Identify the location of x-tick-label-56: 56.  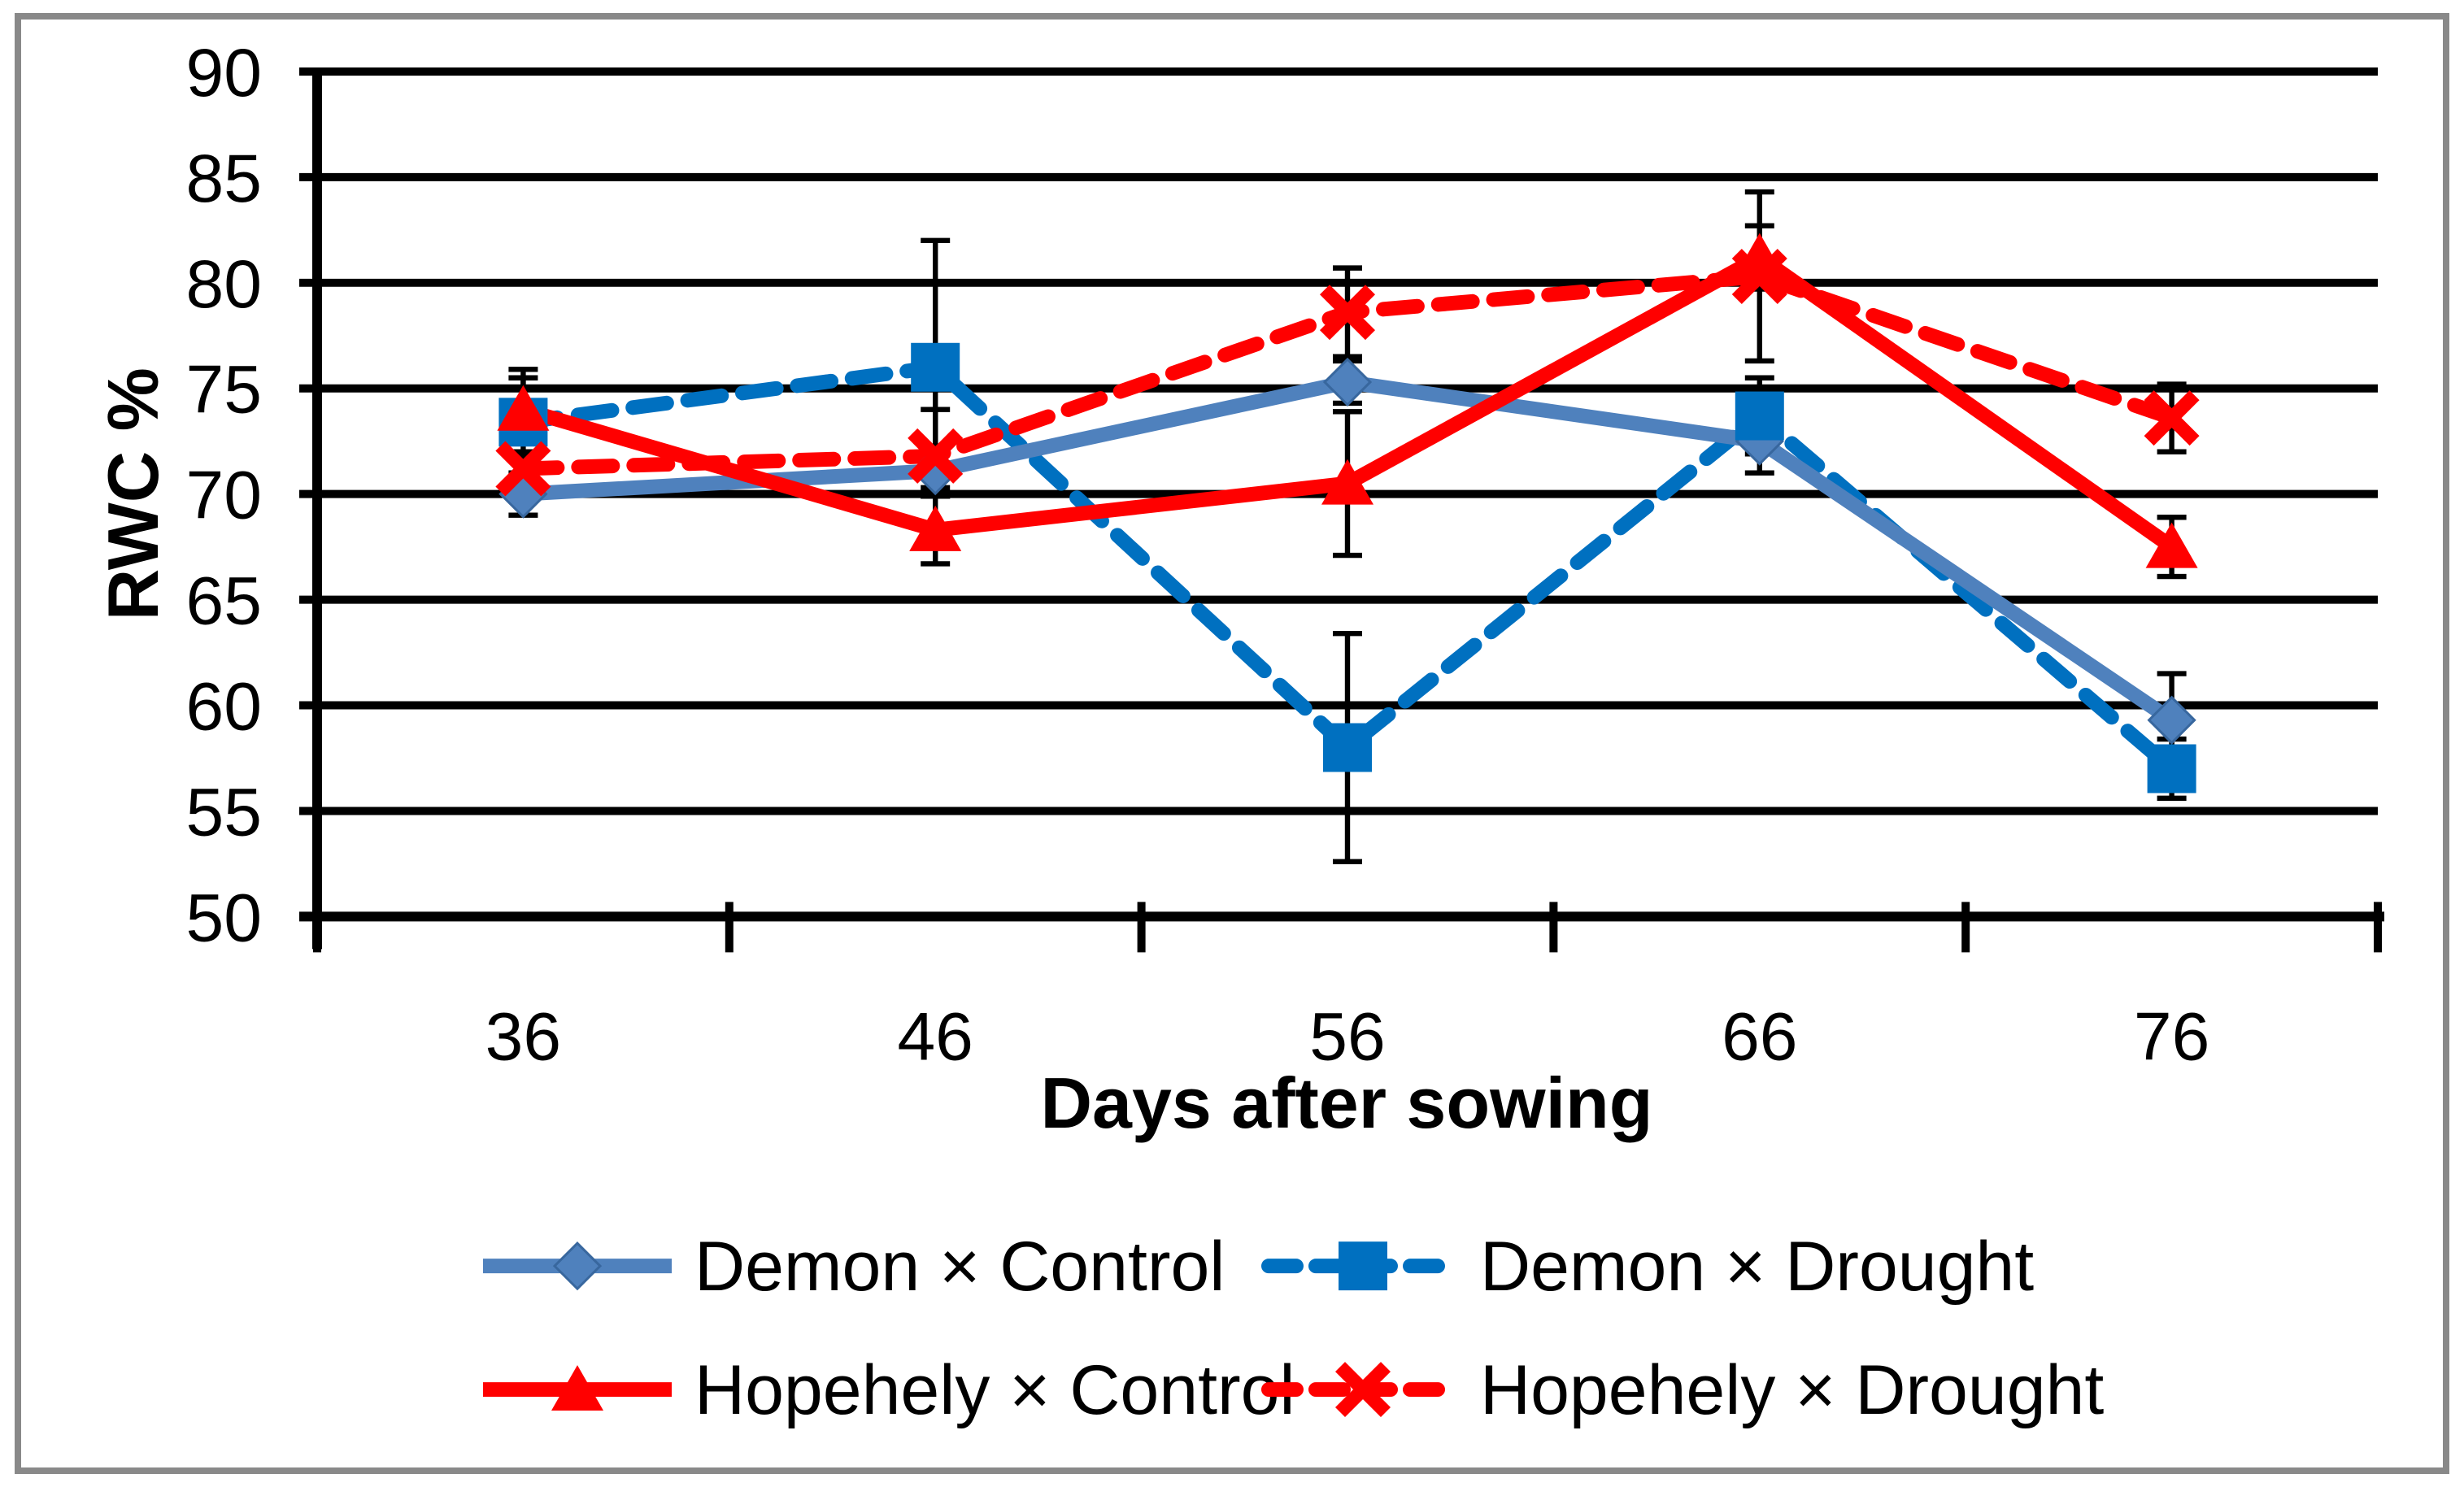
(1347, 1036).